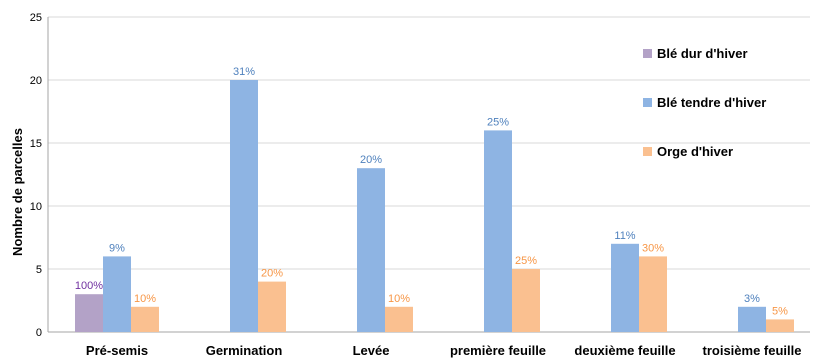  What do you see at coordinates (36, 144) in the screenshot?
I see `y-tick-label: 15` at bounding box center [36, 144].